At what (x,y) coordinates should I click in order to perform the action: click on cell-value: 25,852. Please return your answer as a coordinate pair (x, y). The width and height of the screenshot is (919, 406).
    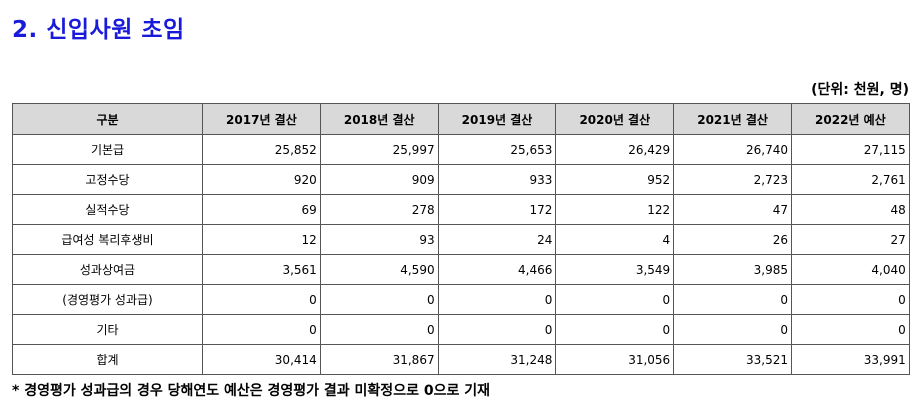
    Looking at the image, I should click on (261, 149).